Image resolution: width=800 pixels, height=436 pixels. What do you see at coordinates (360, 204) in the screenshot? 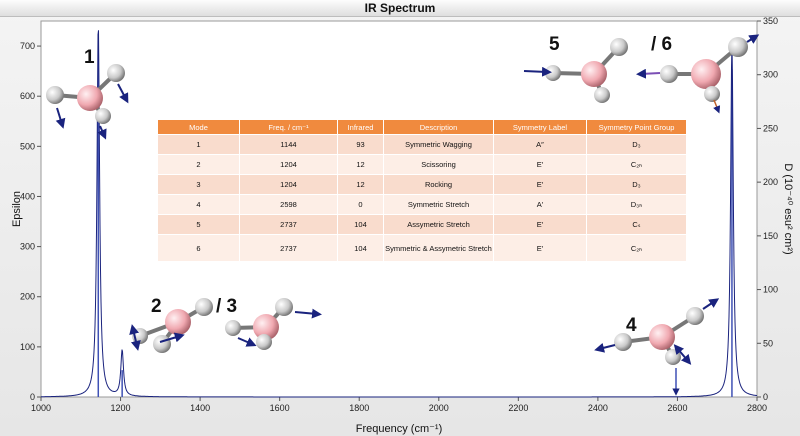
I see `cell-infrared: 0` at bounding box center [360, 204].